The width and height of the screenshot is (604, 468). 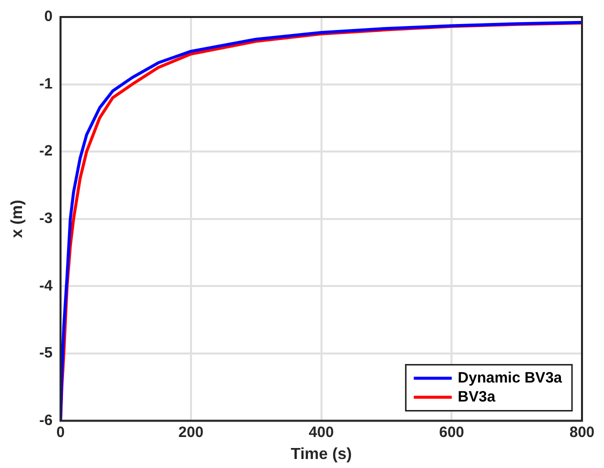 I want to click on x-tick-label: 400, so click(x=321, y=432).